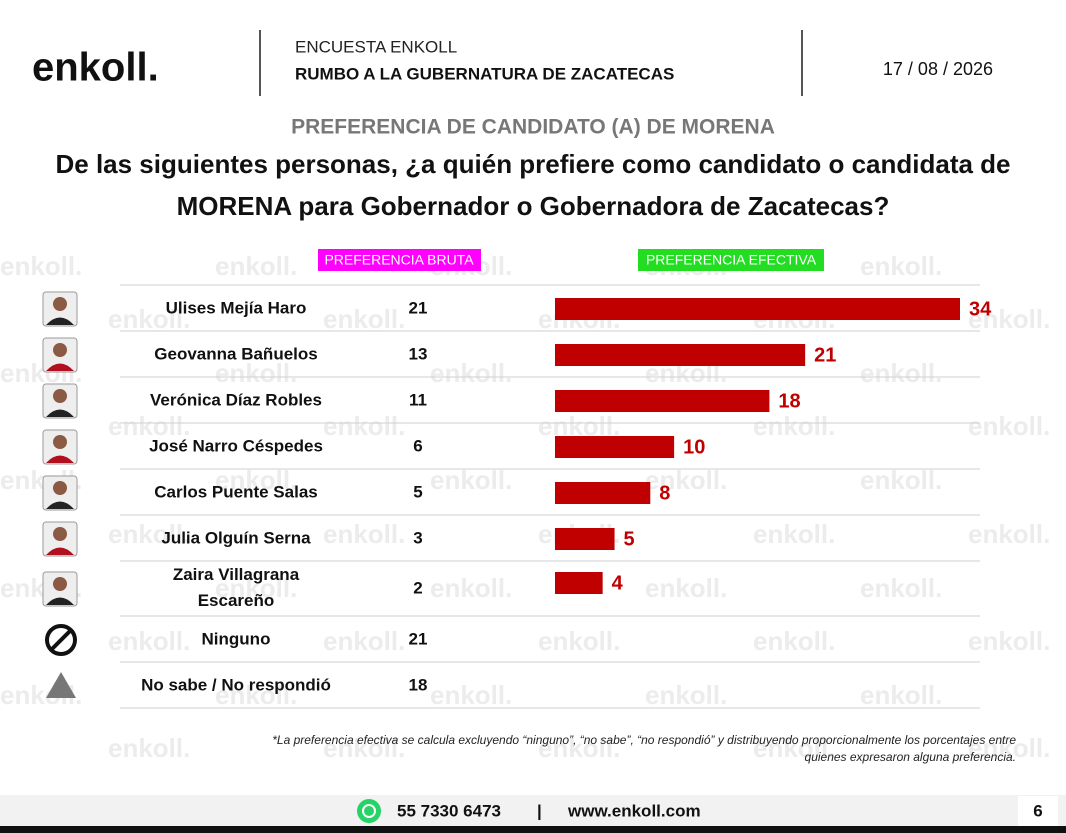 The width and height of the screenshot is (1066, 833). What do you see at coordinates (694, 447) in the screenshot?
I see `bar-label: 10` at bounding box center [694, 447].